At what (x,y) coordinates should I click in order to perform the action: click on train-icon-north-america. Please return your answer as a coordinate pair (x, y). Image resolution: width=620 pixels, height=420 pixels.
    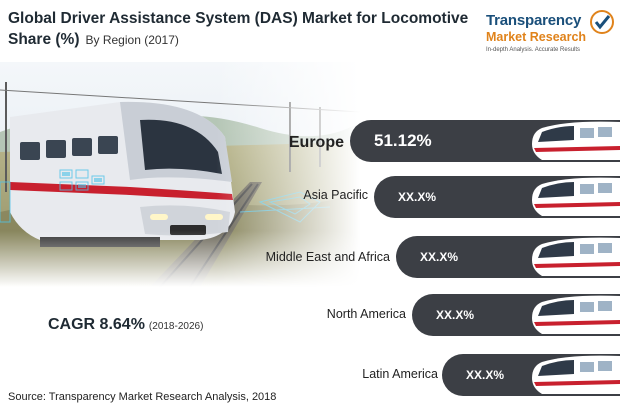
    Looking at the image, I should click on (576, 314).